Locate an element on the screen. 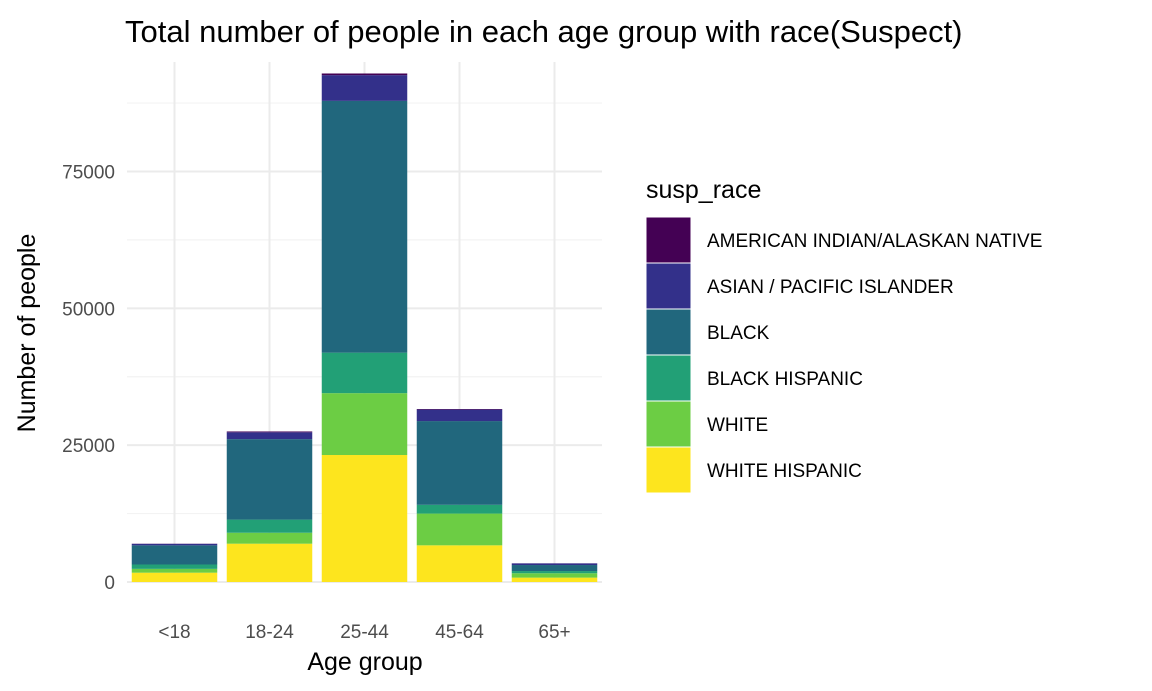  legend-label: WHITE is located at coordinates (737, 425).